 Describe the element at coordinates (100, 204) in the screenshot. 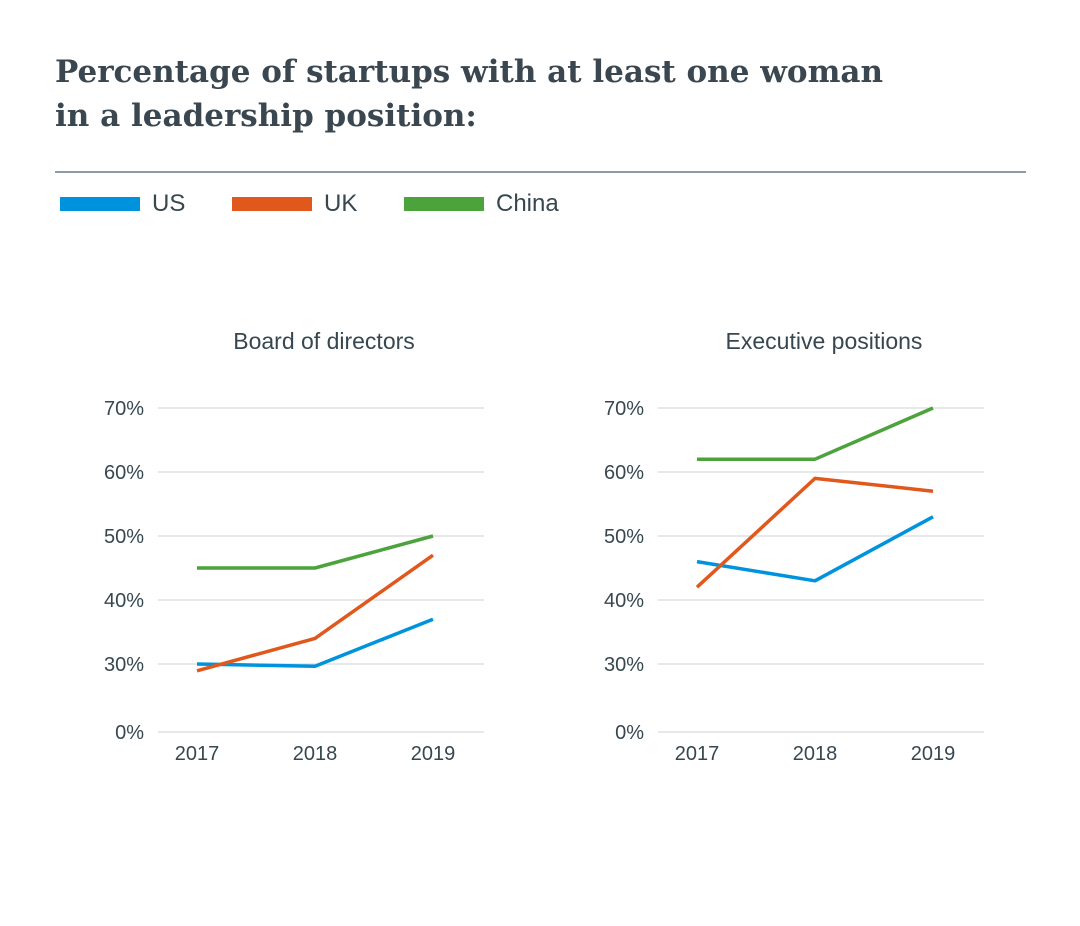

I see `legend-swatch-us` at that location.